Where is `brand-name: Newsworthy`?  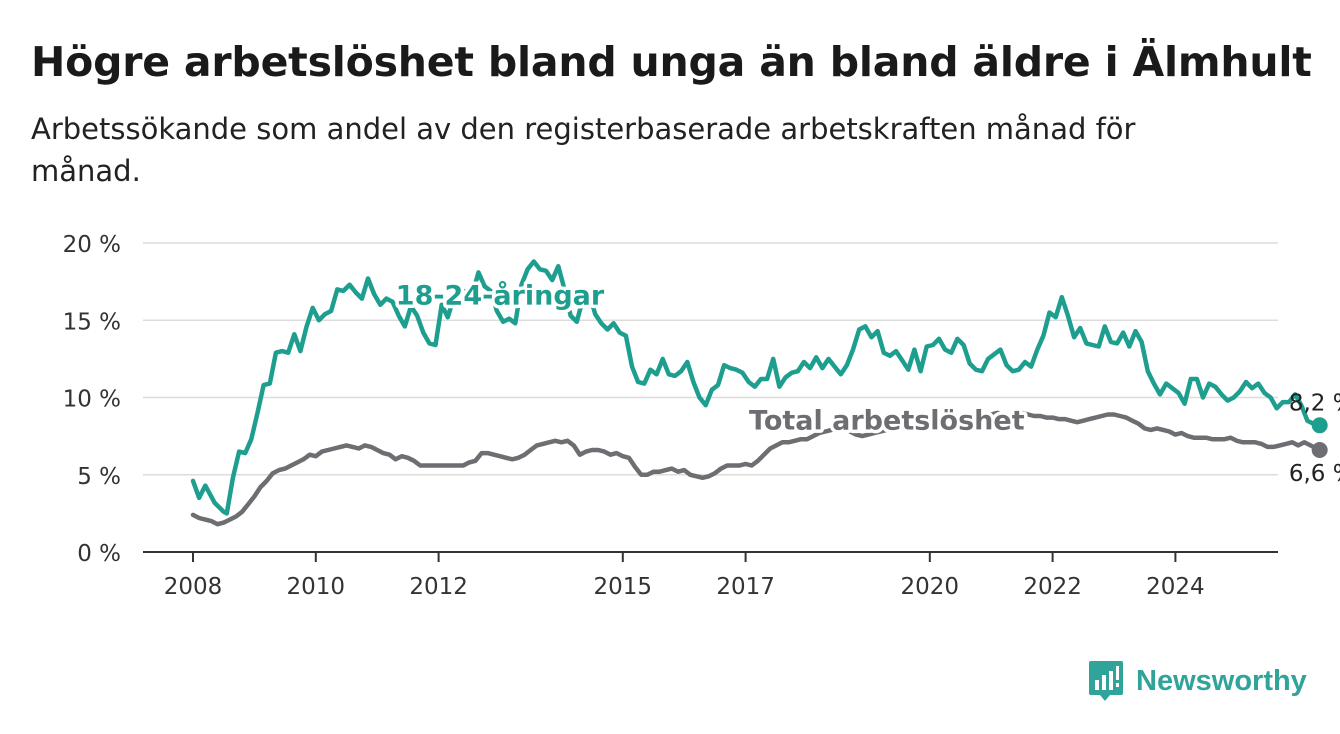 brand-name: Newsworthy is located at coordinates (1221, 680).